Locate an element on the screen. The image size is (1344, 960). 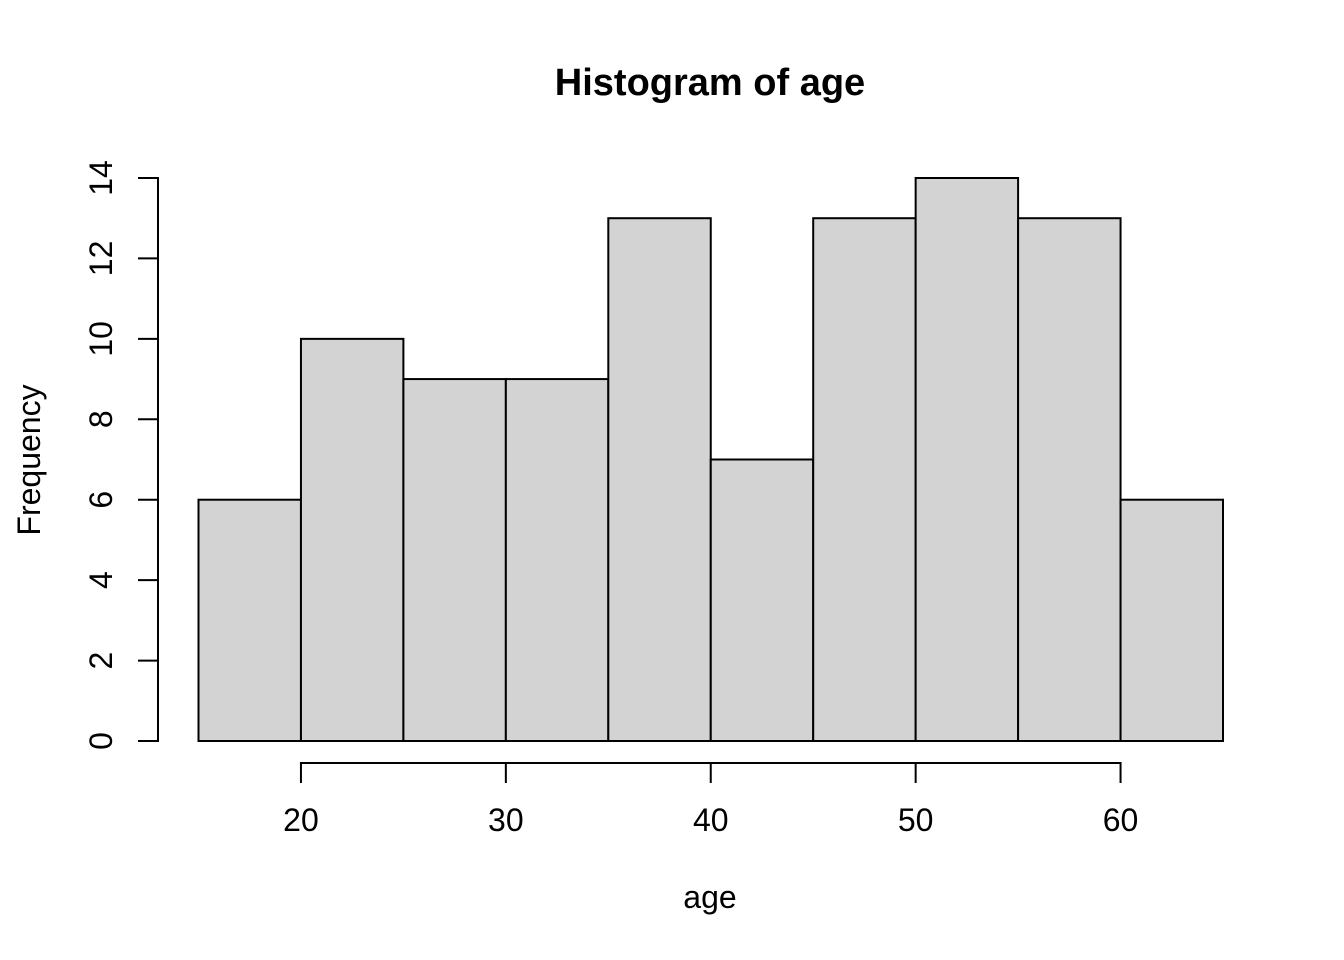
x-tick-label: 60 is located at coordinates (1121, 820).